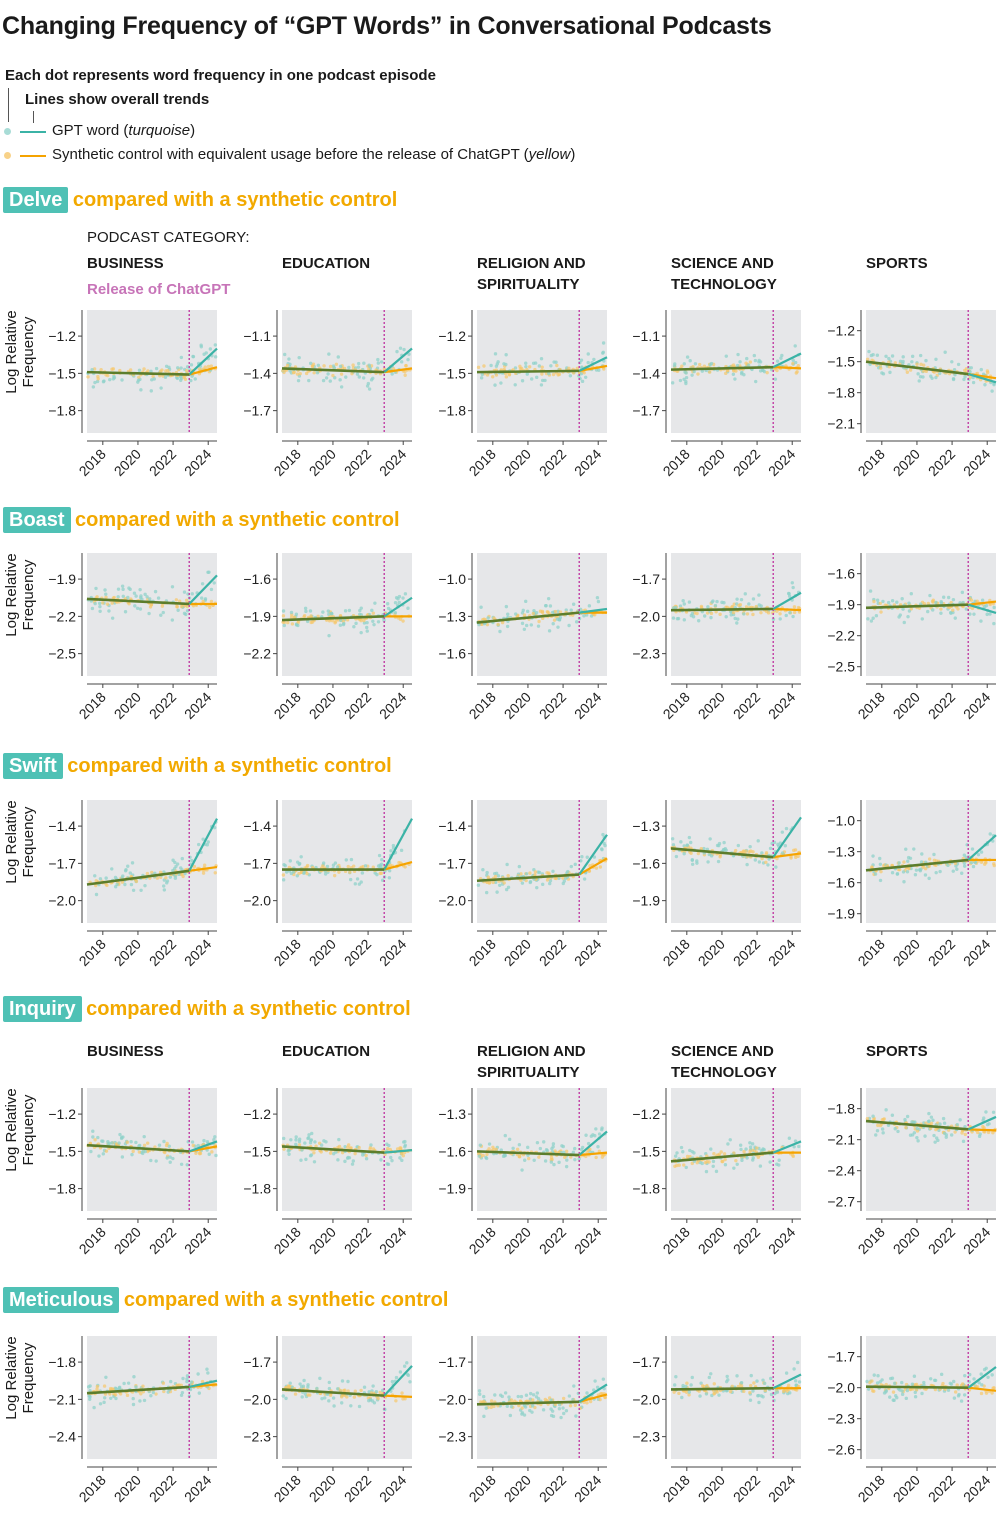 This screenshot has height=1526, width=1000. What do you see at coordinates (36, 200) in the screenshot?
I see `word-badge: Delve` at bounding box center [36, 200].